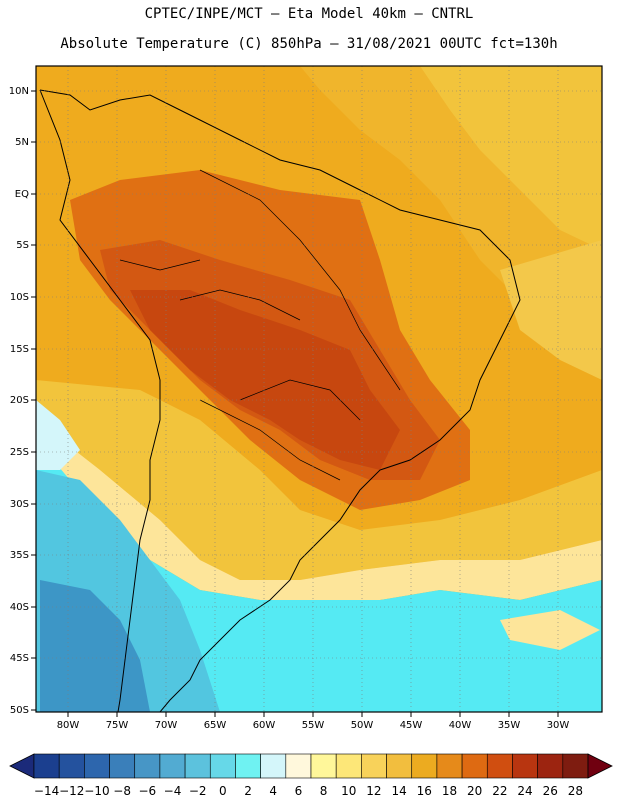 This screenshot has width=618, height=800. What do you see at coordinates (19, 452) in the screenshot?
I see `lat-label: 25S` at bounding box center [19, 452].